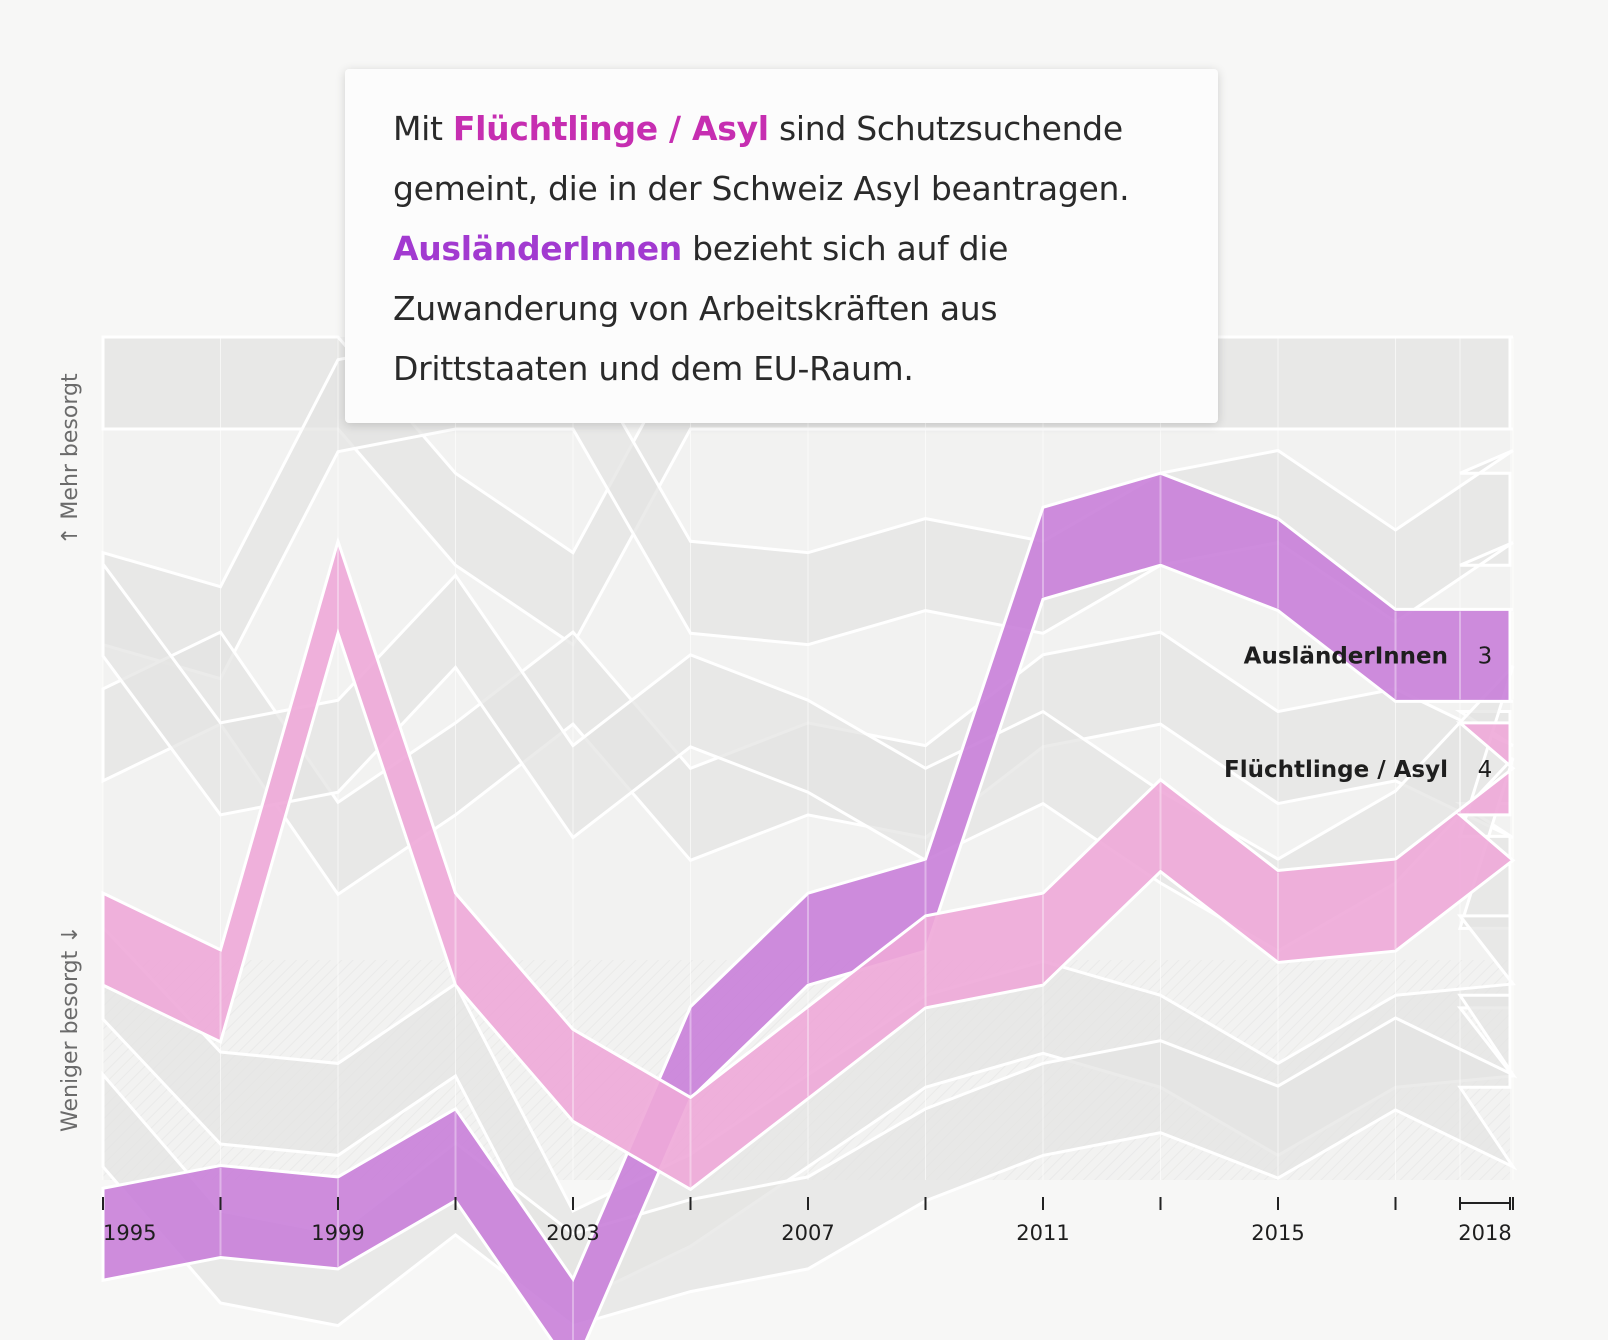 The height and width of the screenshot is (1340, 1608). I want to click on series-rank-0: 3, so click(1485, 656).